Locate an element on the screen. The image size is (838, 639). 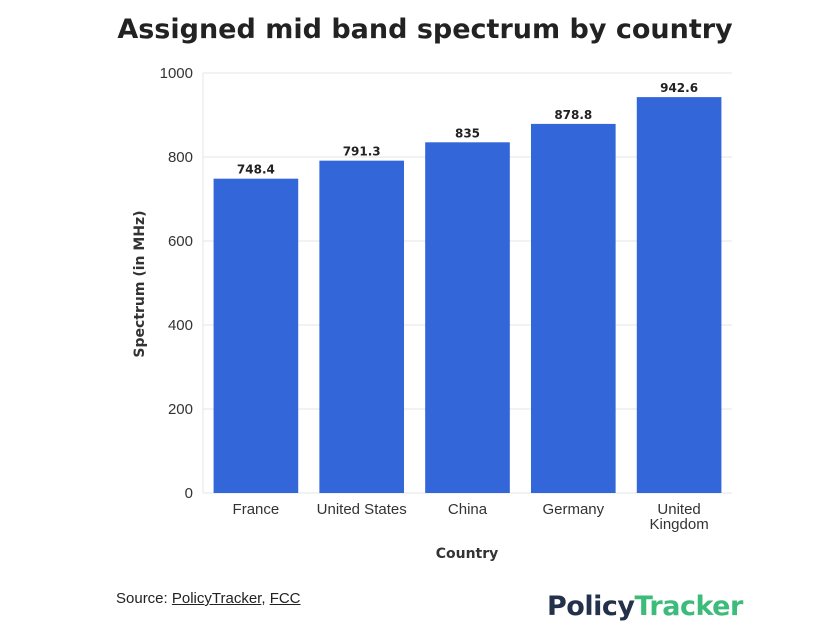
y-tick-label: 0 is located at coordinates (189, 493).